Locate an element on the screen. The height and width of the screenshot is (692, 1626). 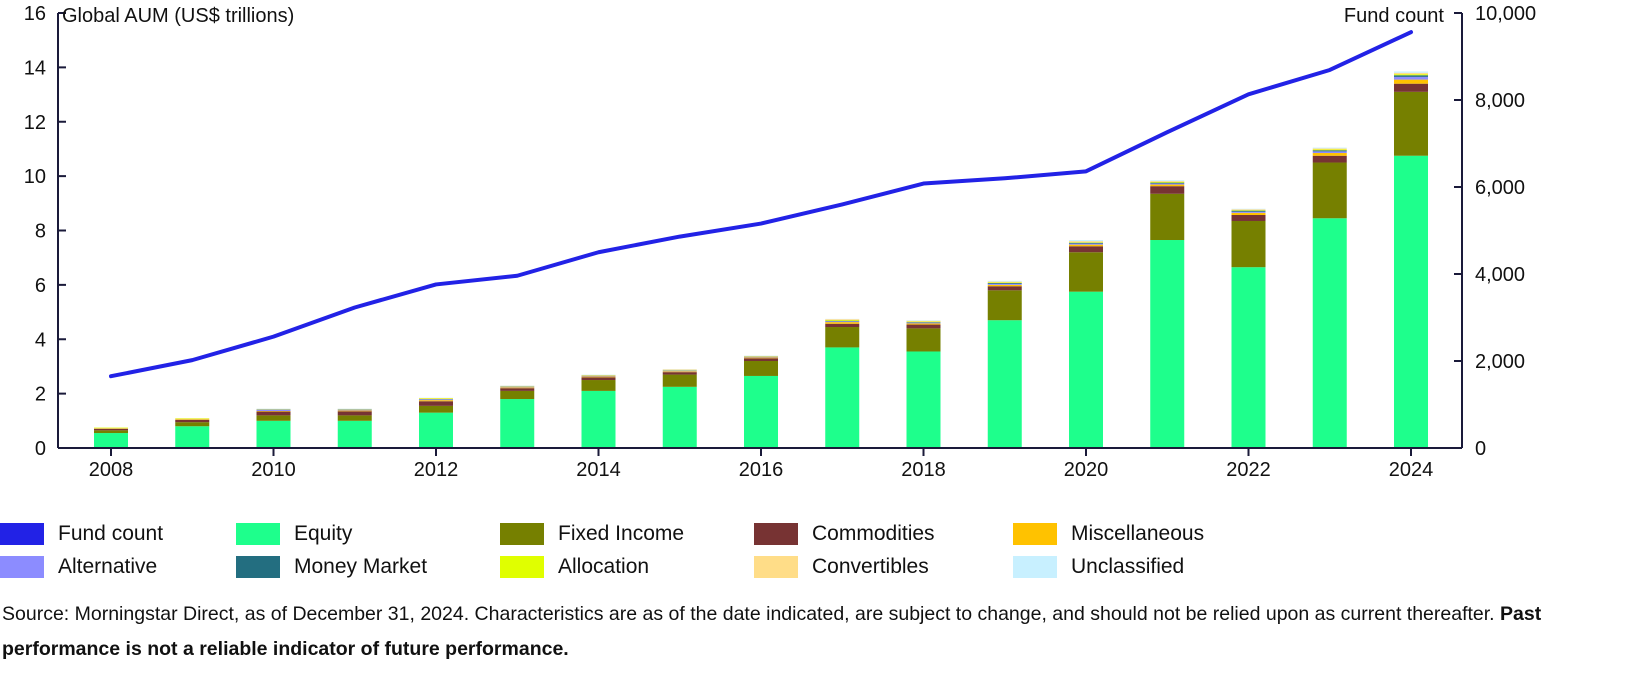
bar-equity-2008 is located at coordinates (111, 440).